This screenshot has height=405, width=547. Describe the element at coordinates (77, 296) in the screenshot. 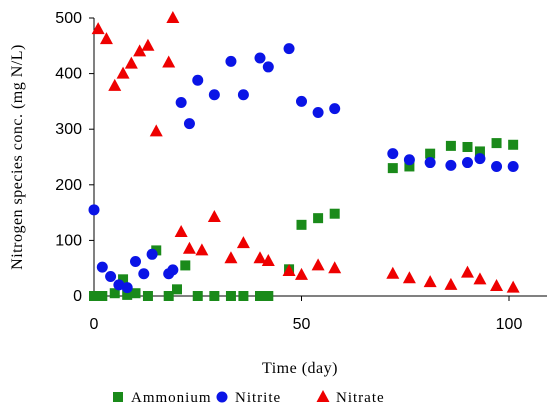

I see `y-tick-label: 0` at that location.